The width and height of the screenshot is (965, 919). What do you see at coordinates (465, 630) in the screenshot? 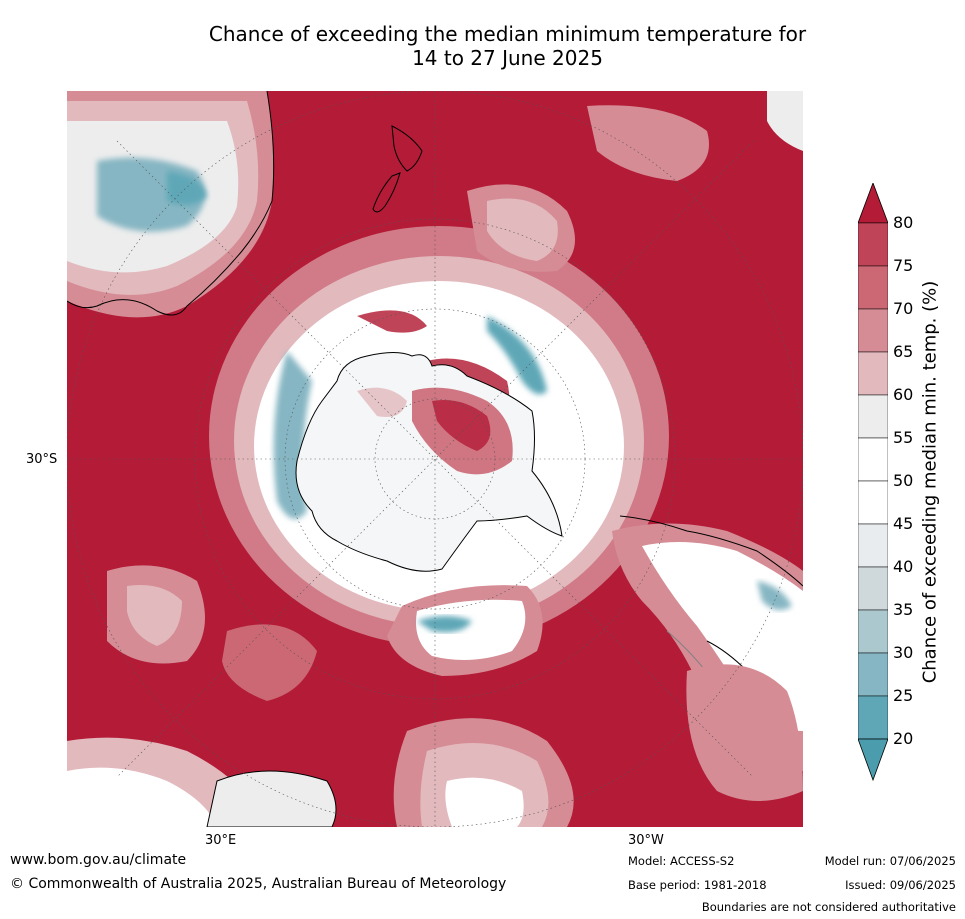
I see `south-atlantic-patch` at bounding box center [465, 630].